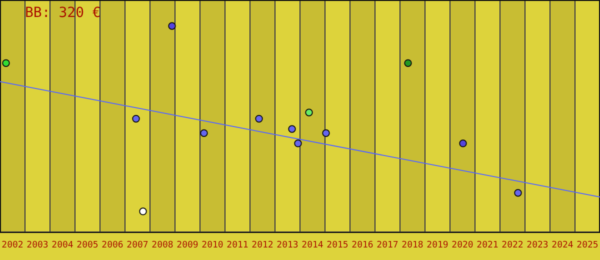 The width and height of the screenshot is (600, 260). I want to click on x-tick-label: 2008, so click(163, 245).